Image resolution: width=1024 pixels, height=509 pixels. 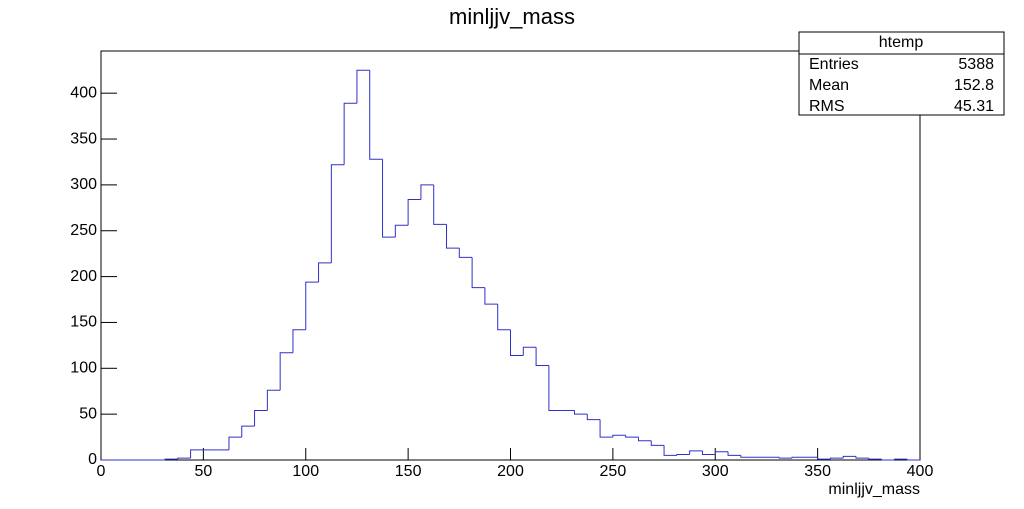 What do you see at coordinates (829, 85) in the screenshot?
I see `stats-label: Mean` at bounding box center [829, 85].